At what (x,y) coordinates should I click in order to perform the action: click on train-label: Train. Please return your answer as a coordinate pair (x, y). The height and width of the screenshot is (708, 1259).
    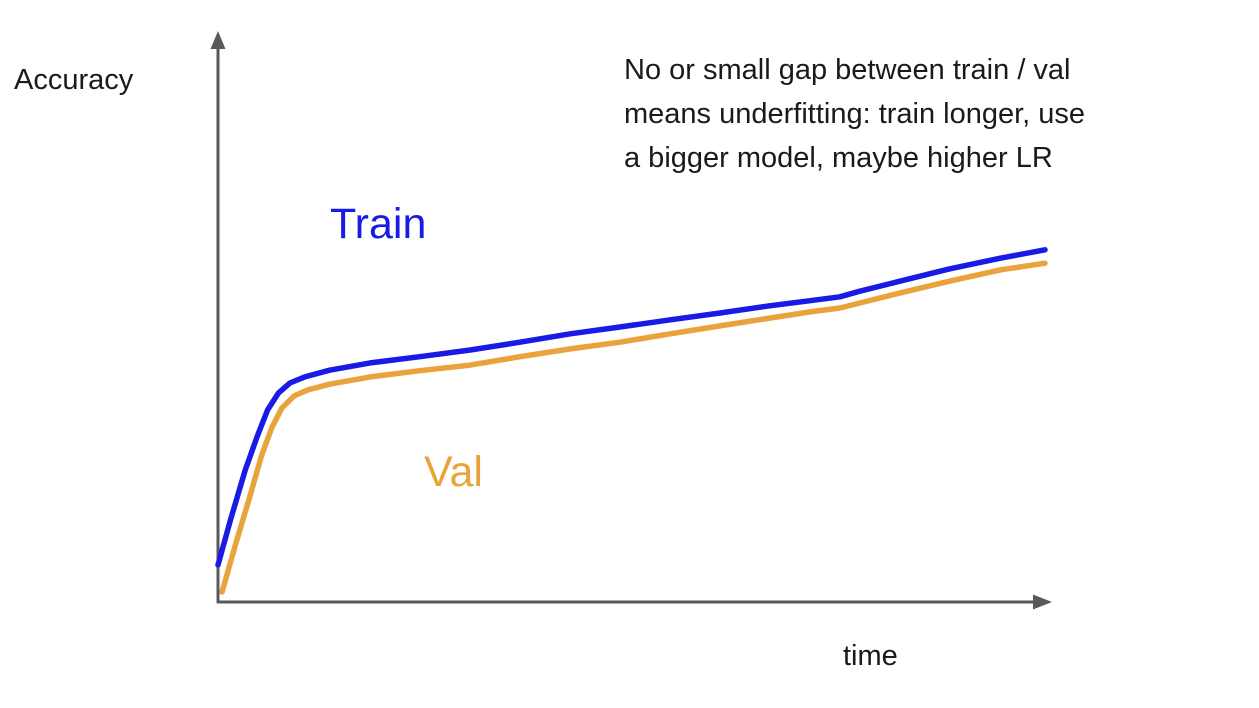
    Looking at the image, I should click on (378, 224).